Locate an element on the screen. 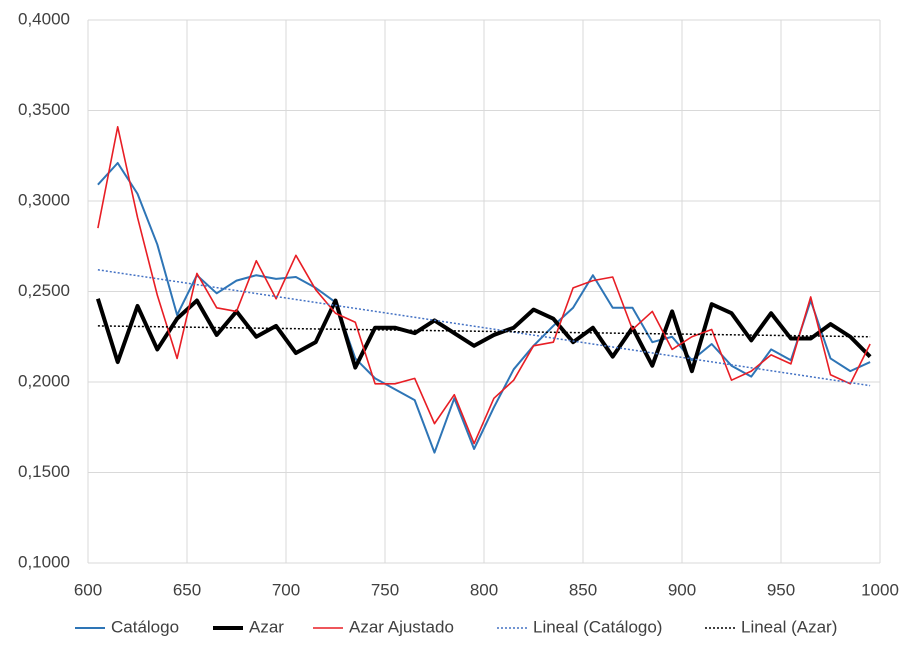  x-tick-label: 600 is located at coordinates (88, 589).